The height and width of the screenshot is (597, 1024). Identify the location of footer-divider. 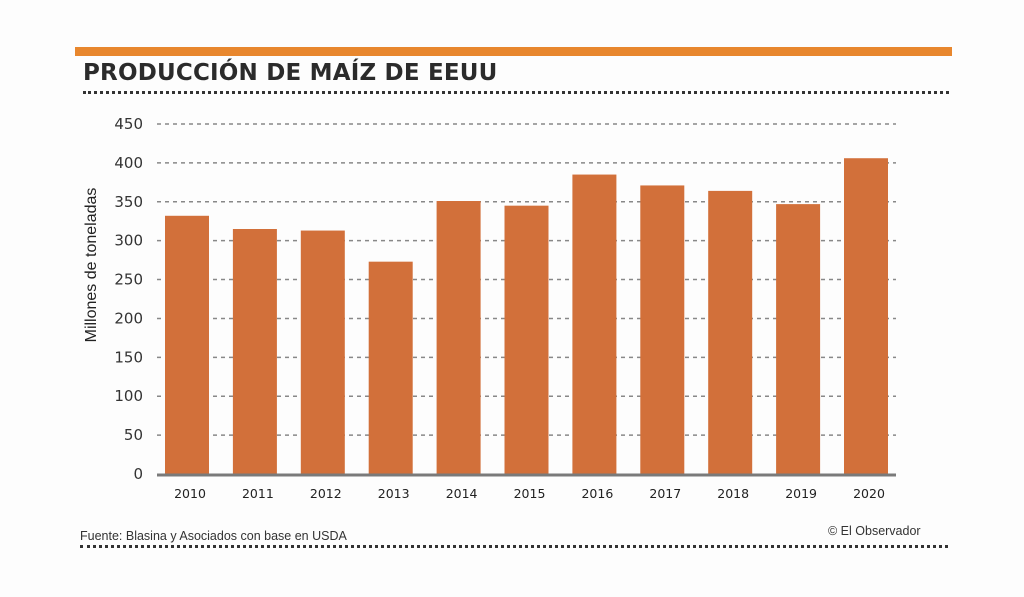
(514, 546).